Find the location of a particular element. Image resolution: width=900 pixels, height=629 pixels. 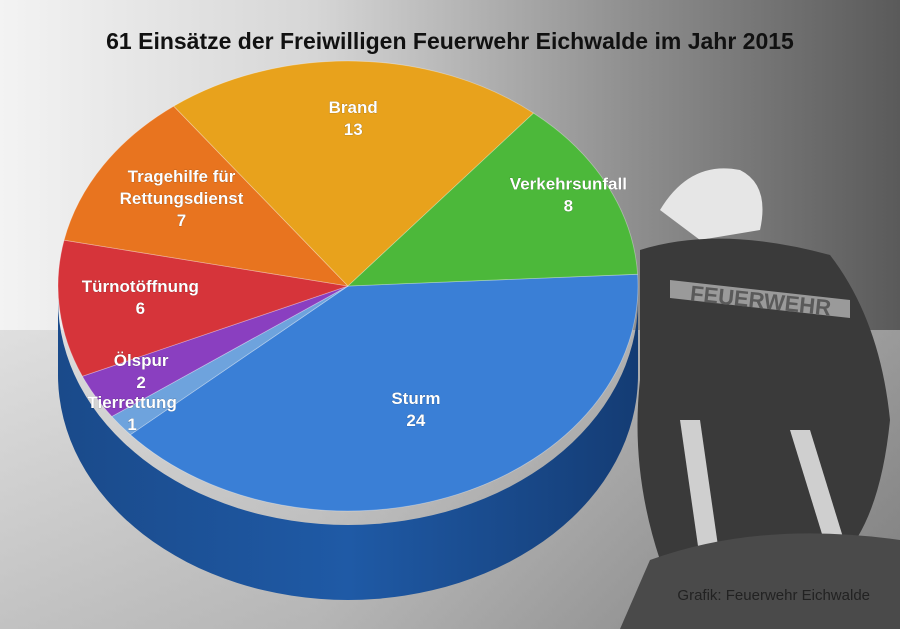

data-label-ölspur: Ölspur 2 is located at coordinates (141, 371).